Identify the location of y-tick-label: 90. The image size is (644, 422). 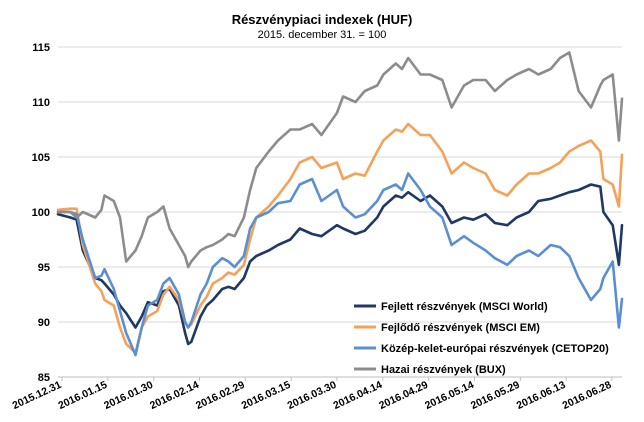
(44, 323).